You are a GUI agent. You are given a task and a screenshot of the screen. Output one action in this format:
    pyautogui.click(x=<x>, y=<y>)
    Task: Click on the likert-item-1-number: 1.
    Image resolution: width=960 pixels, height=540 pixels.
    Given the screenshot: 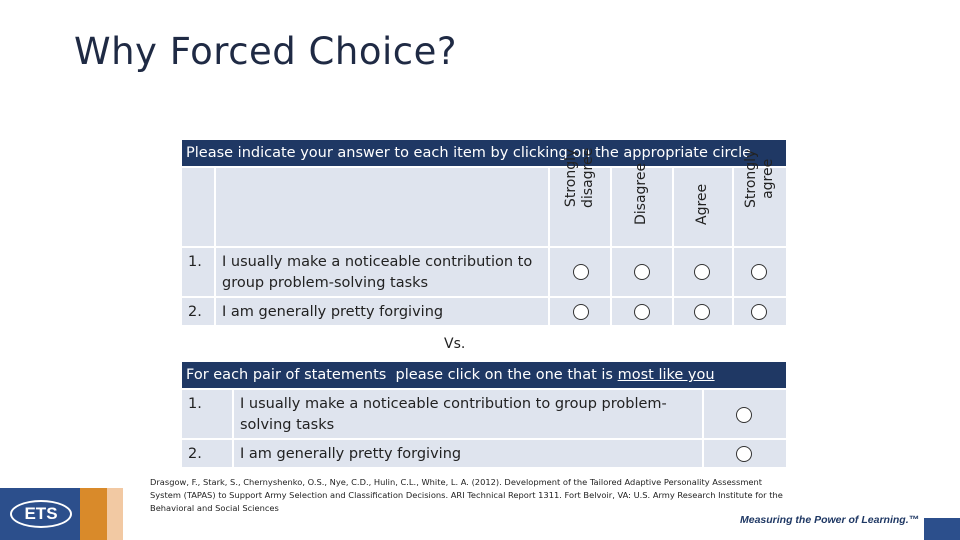 What is the action you would take?
    pyautogui.click(x=198, y=272)
    